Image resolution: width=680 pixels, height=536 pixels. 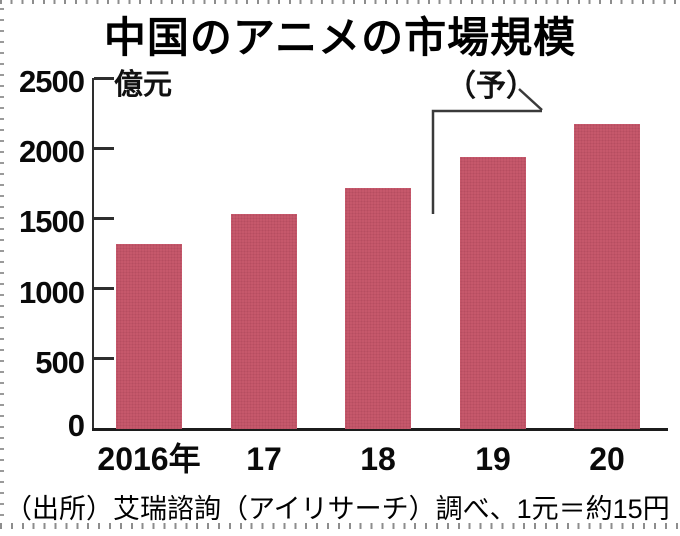 I want to click on y-axis-label-2000: 2000, so click(x=52, y=152).